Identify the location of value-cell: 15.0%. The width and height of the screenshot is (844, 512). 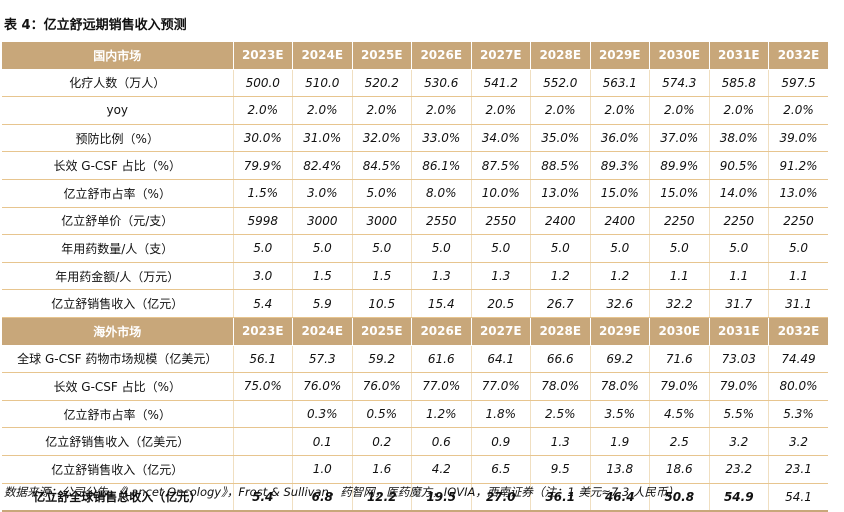
(679, 193).